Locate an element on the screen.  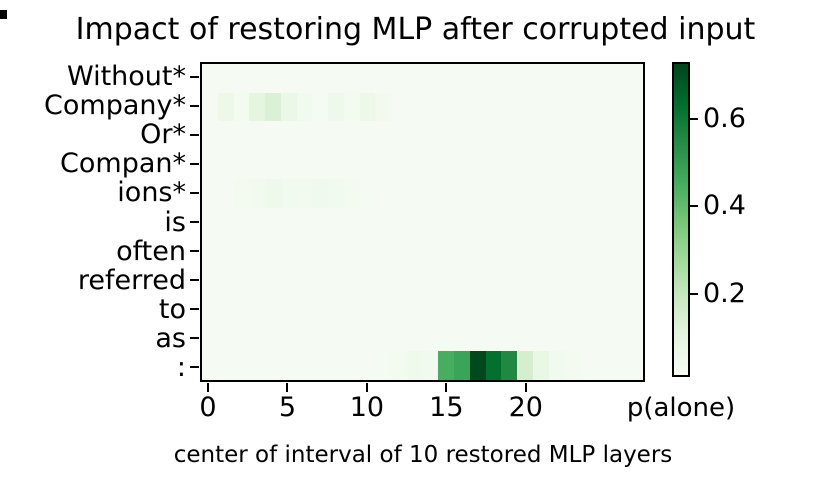
y-tick-label: often is located at coordinates (151, 251).